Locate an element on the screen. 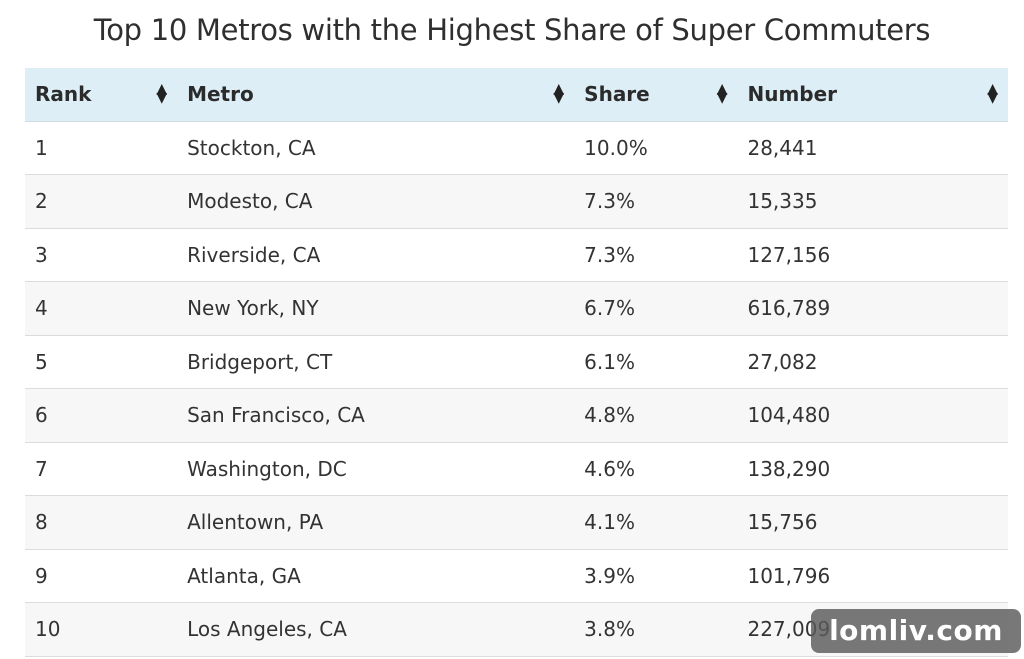 This screenshot has height=659, width=1024. cell-number: 101,796 is located at coordinates (789, 575).